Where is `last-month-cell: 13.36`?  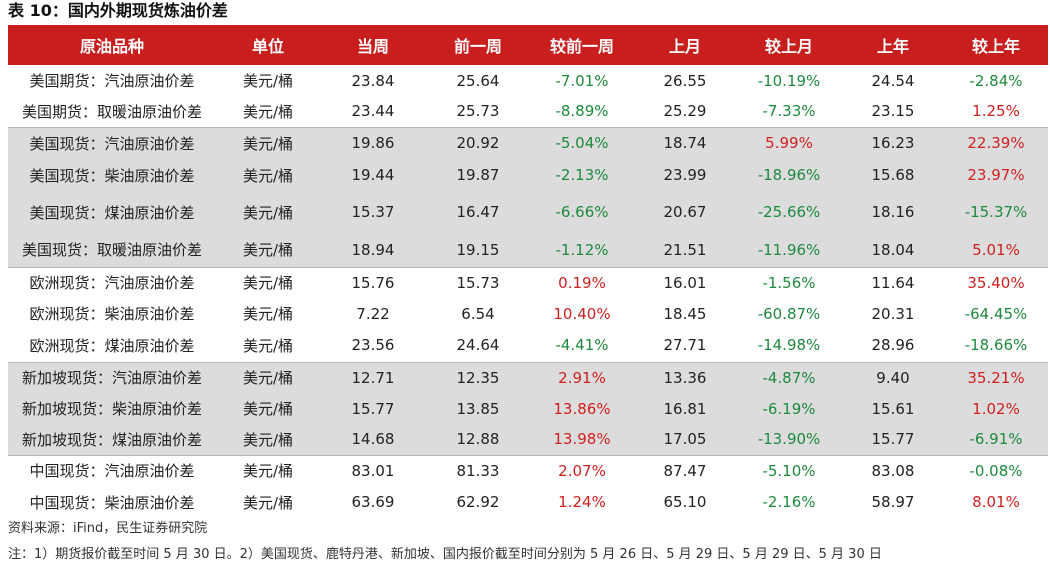
last-month-cell: 13.36 is located at coordinates (685, 377).